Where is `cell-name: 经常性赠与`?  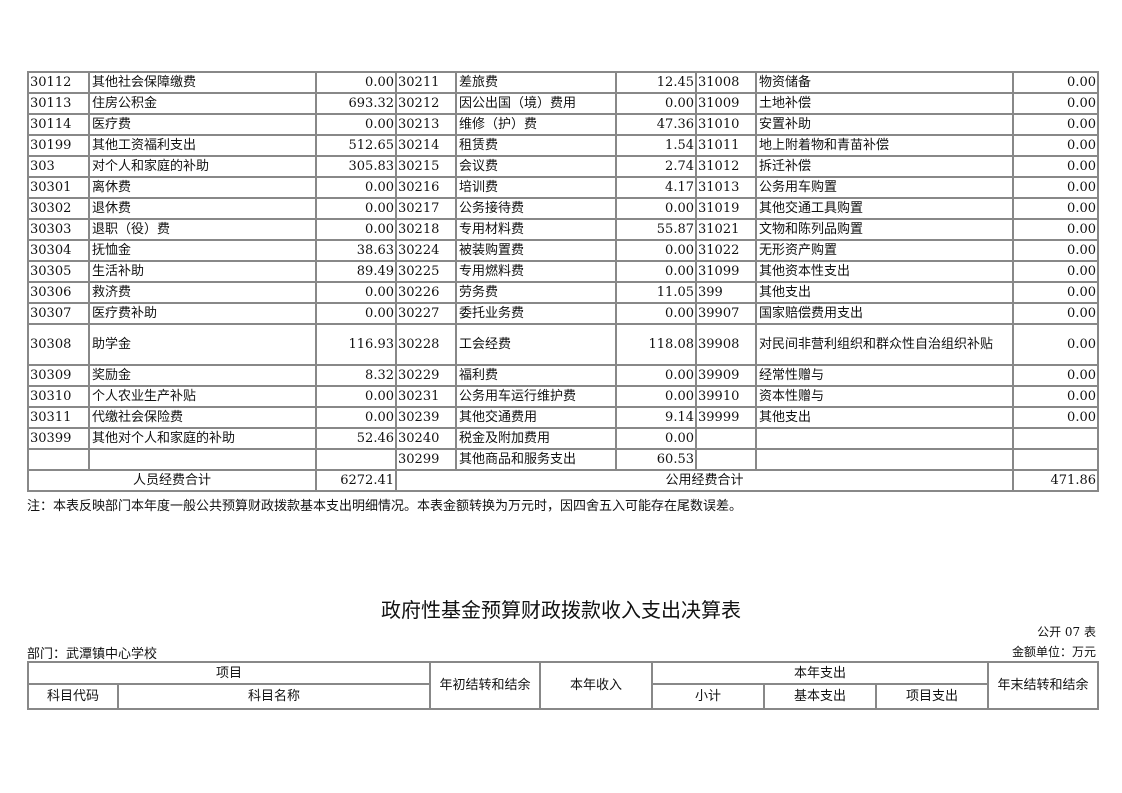
cell-name: 经常性赠与 is located at coordinates (884, 375).